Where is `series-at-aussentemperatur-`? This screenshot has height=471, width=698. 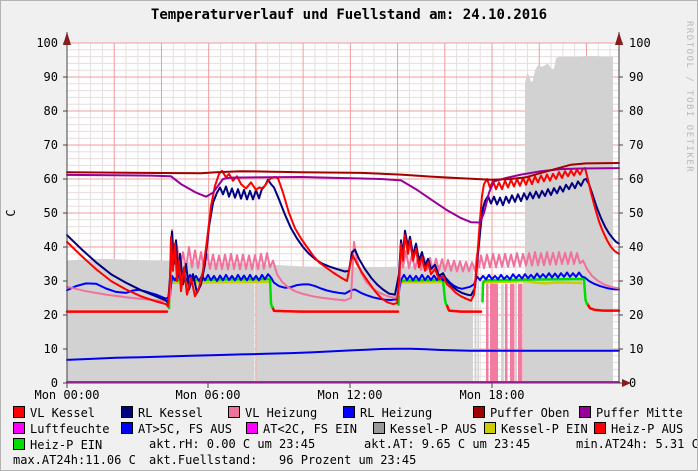
series-at-aussentemperatur- is located at coordinates (343, 354).